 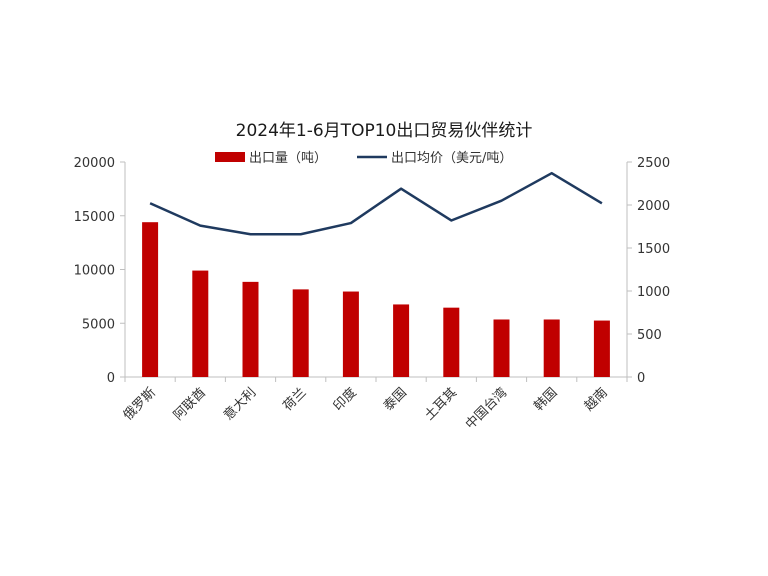 What do you see at coordinates (653, 163) in the screenshot?
I see `y-right-tick-label: 2500` at bounding box center [653, 163].